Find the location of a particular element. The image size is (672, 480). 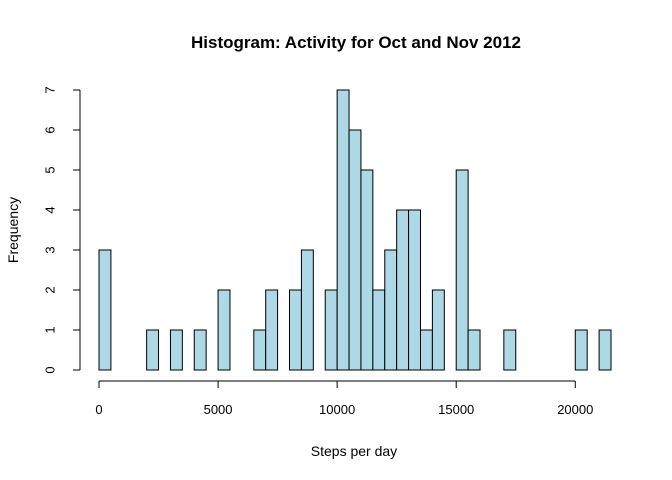

x-axis: 0 5000 10000 15000 20000 is located at coordinates (344, 398).